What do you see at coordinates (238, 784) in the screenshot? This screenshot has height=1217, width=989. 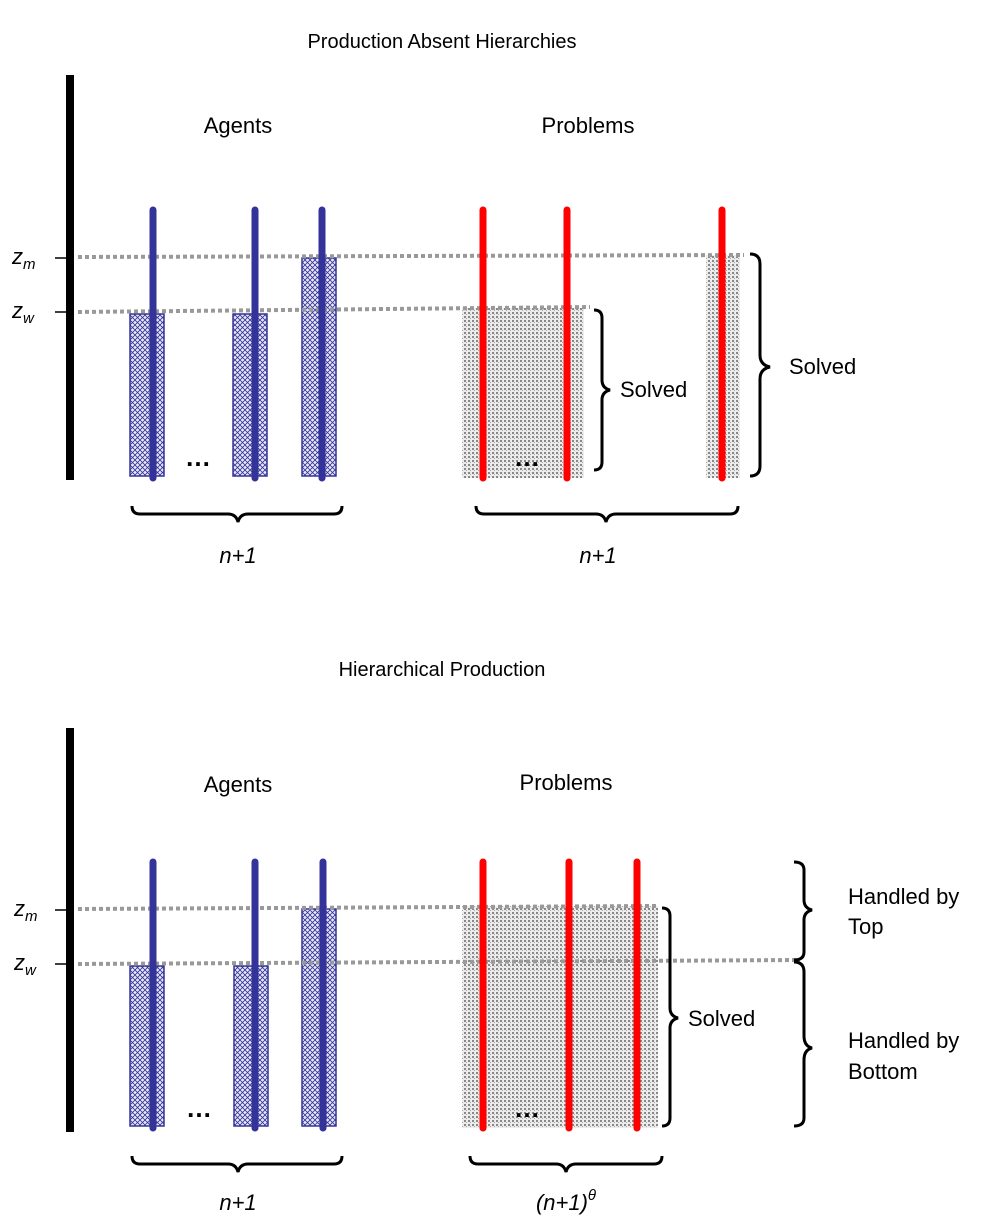 I see `bottom-agents-label: Agents` at bounding box center [238, 784].